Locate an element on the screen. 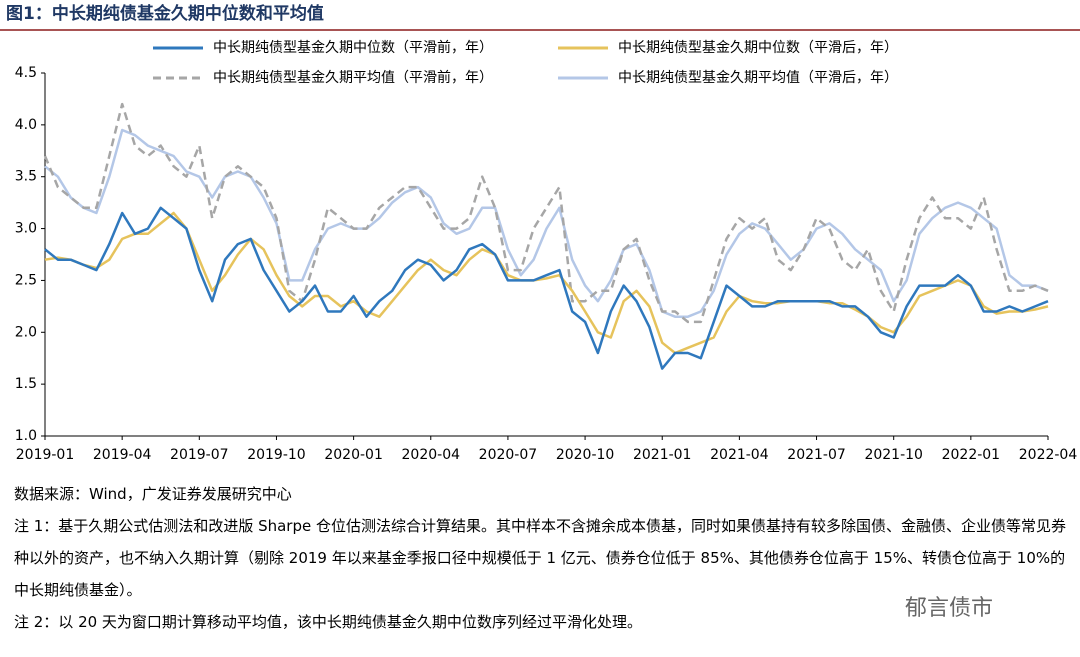 This screenshot has height=657, width=1080. y-tick-label: 1.0 is located at coordinates (26, 436).